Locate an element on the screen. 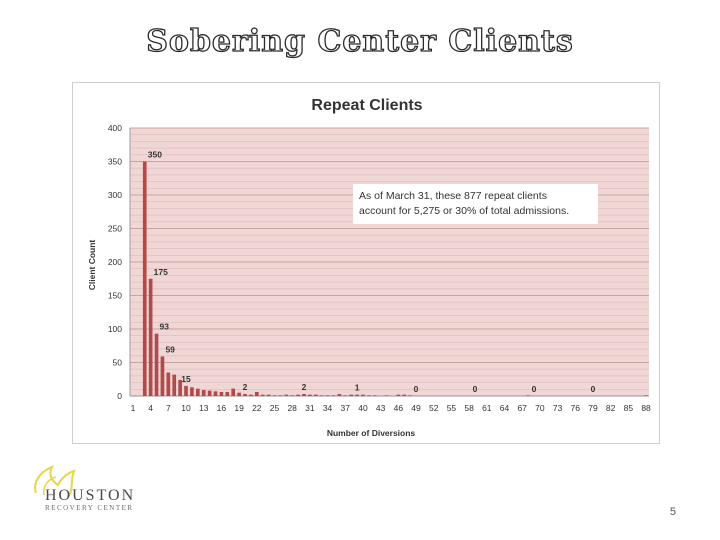  x-tick-label: 7 is located at coordinates (168, 408).